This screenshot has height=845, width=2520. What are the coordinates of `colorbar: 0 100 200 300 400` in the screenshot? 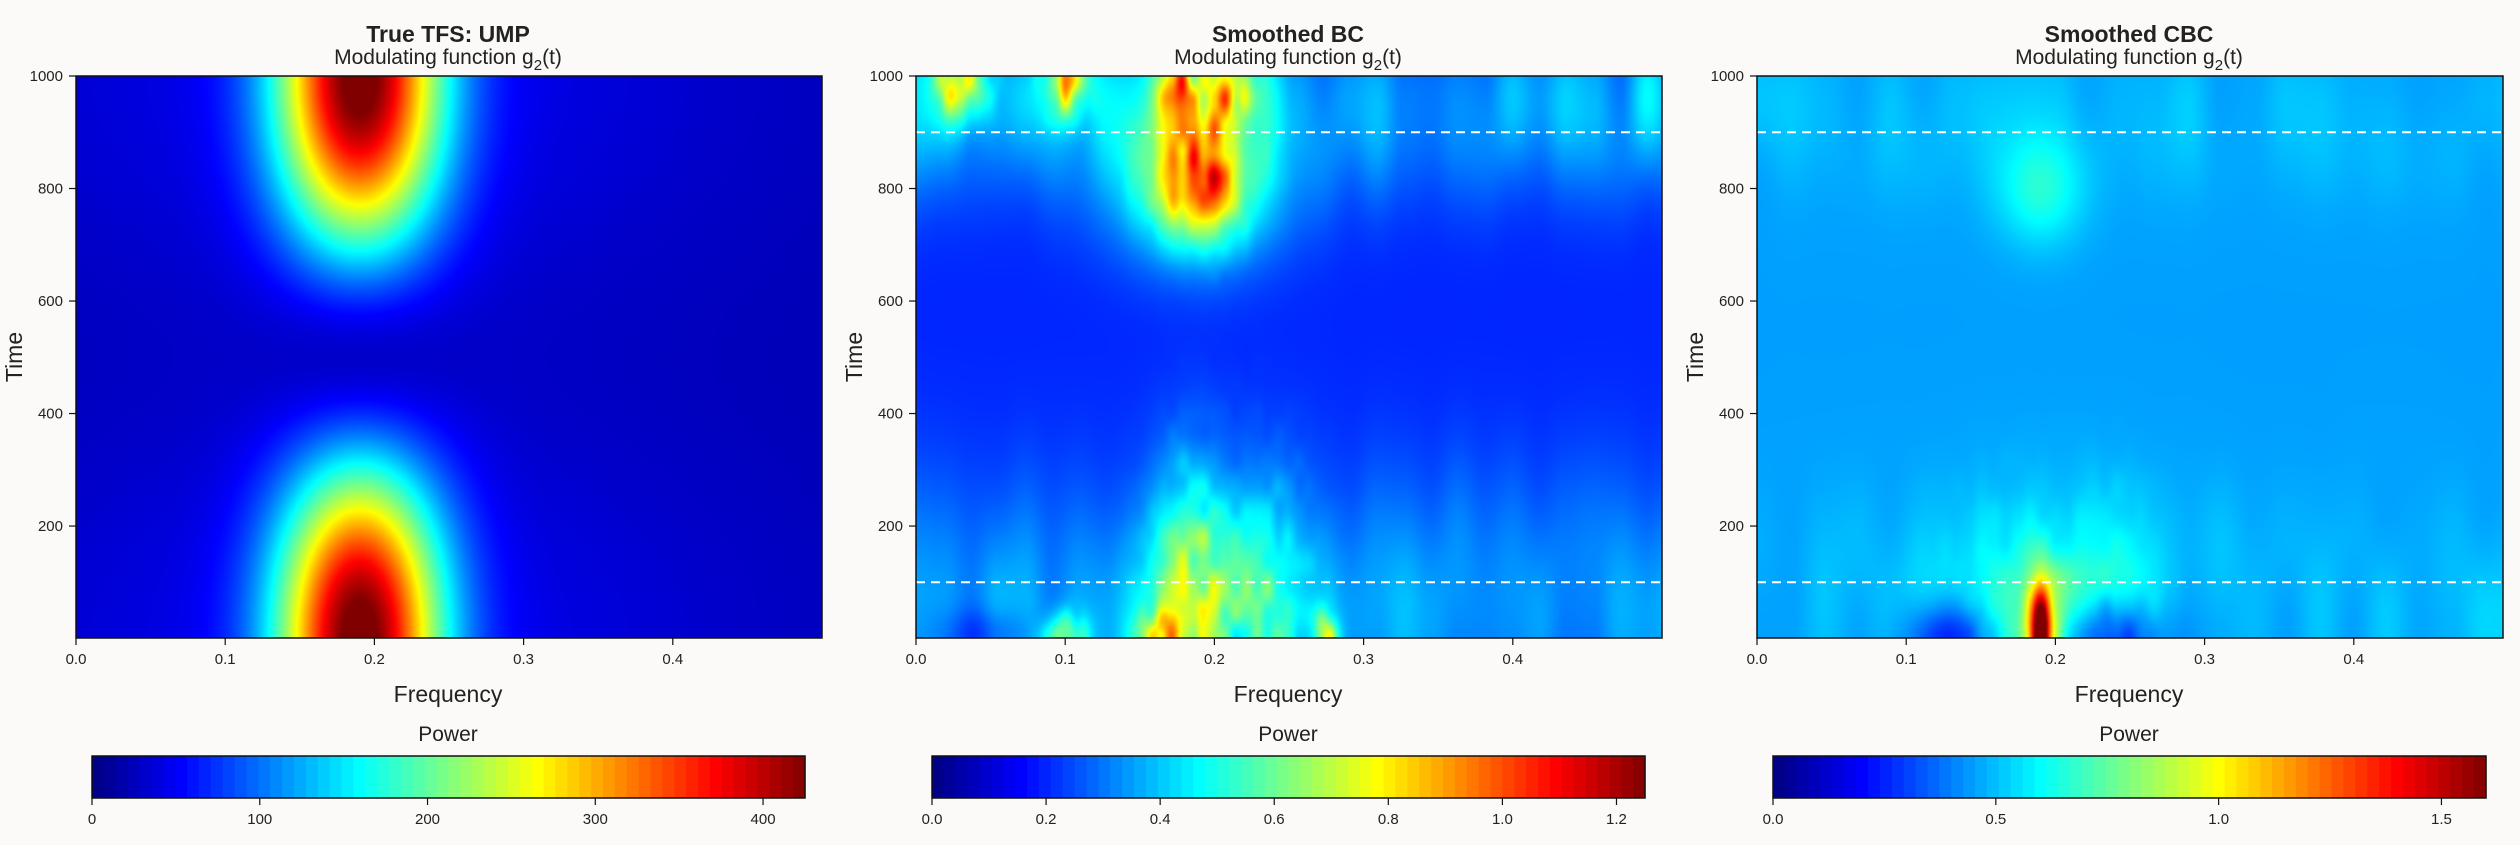 It's located at (447, 791).